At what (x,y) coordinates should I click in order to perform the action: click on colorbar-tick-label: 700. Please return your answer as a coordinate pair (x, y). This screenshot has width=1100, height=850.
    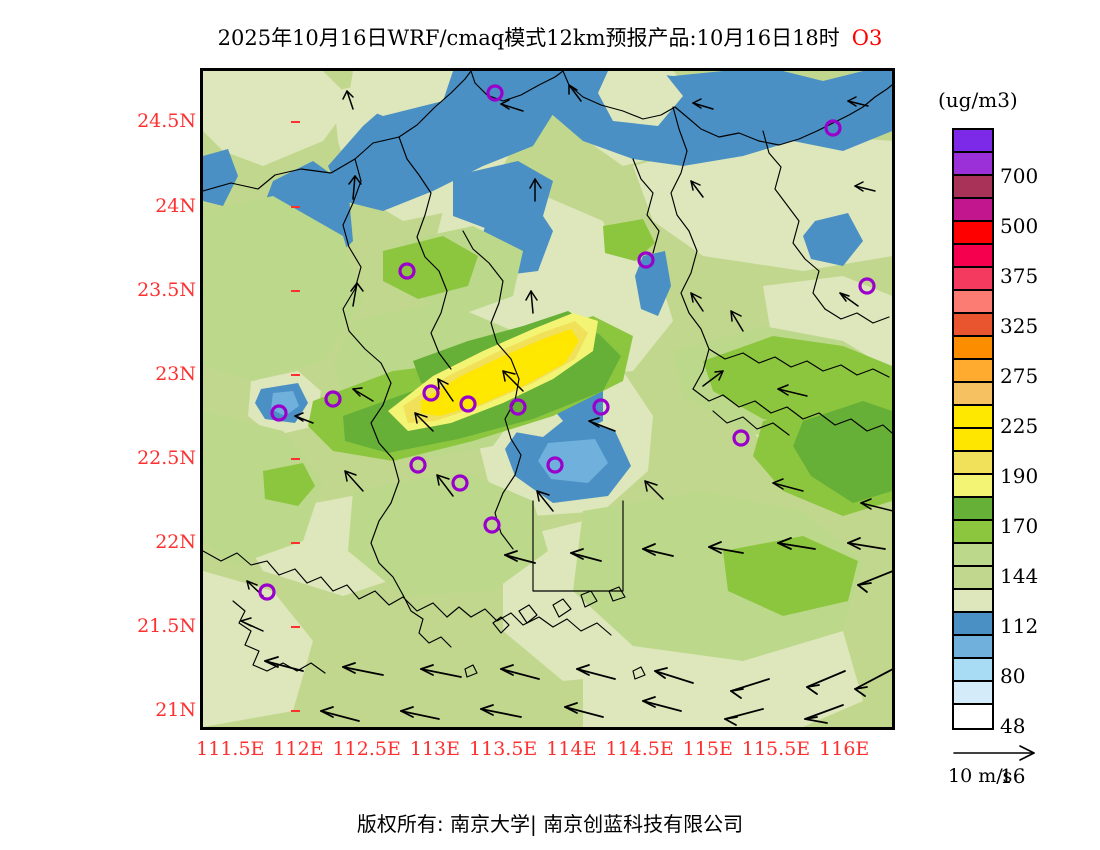
    Looking at the image, I should click on (1019, 176).